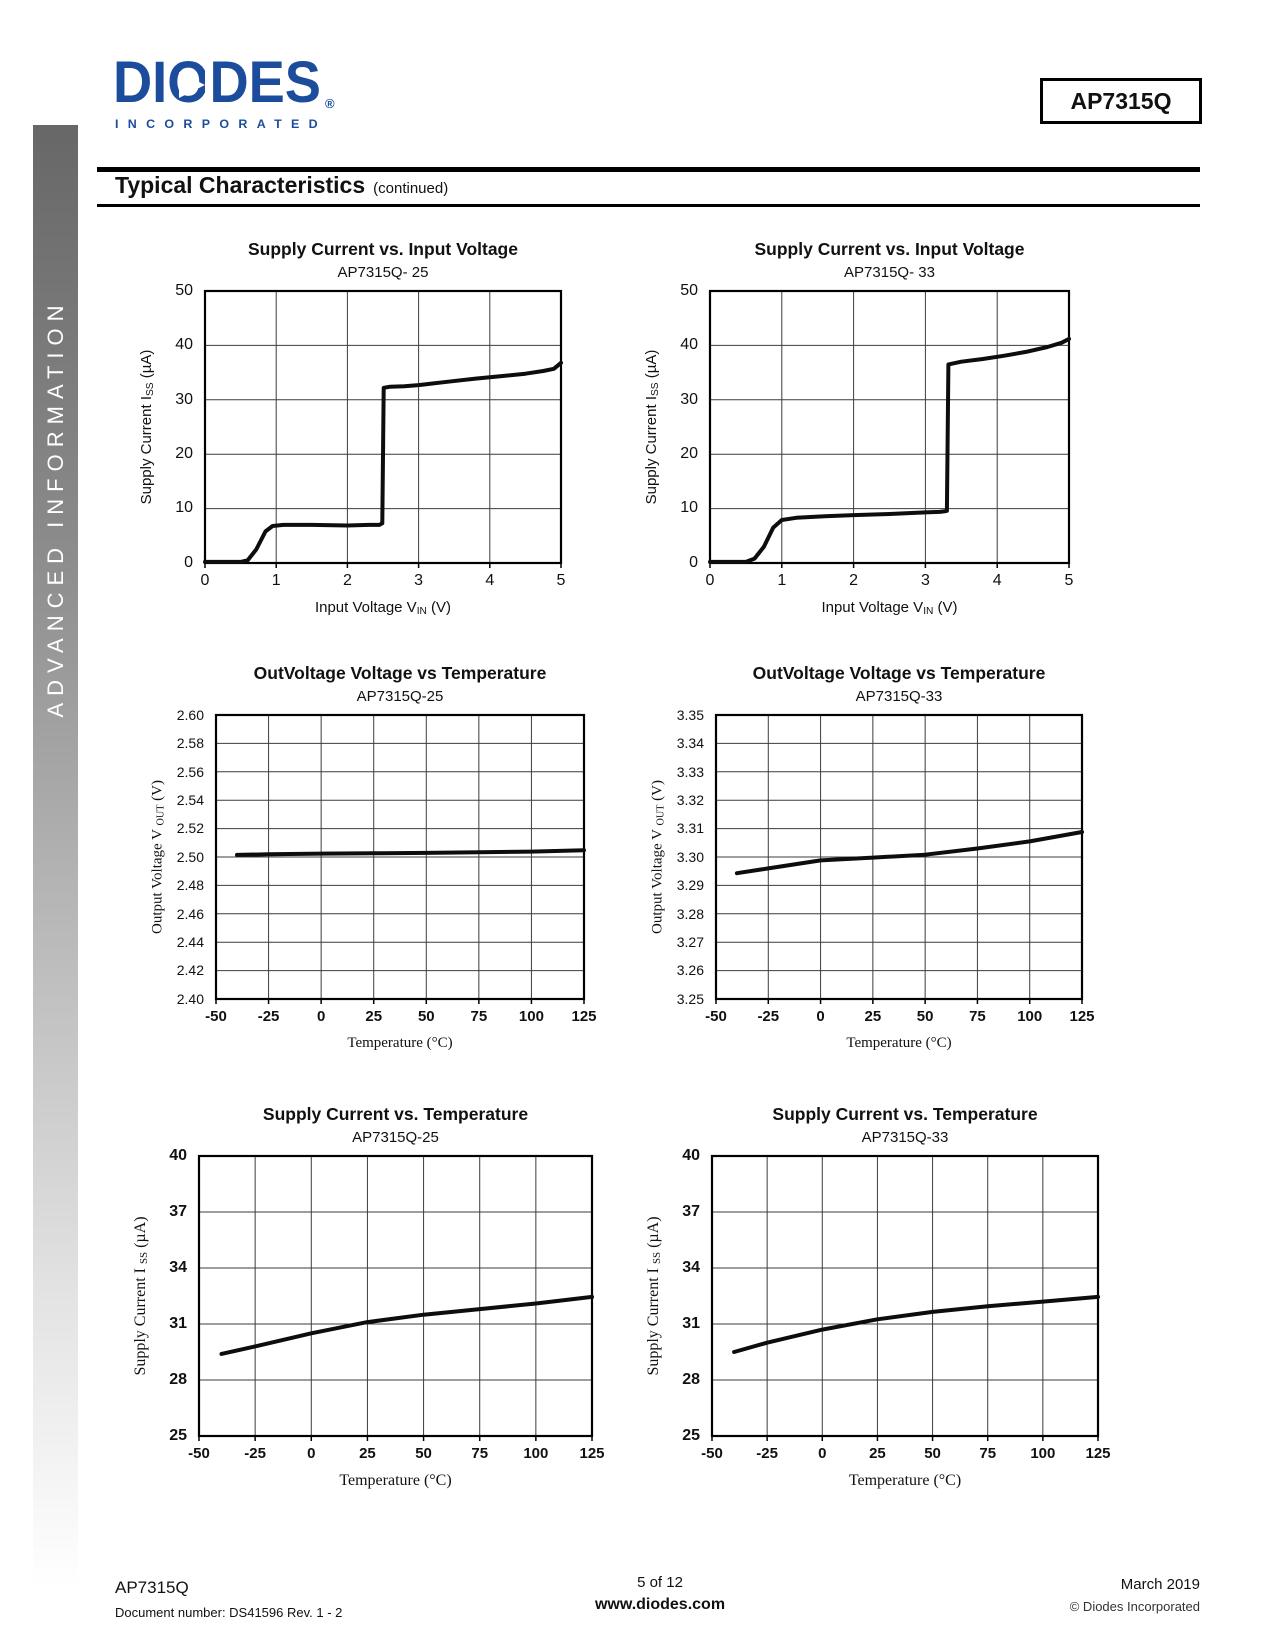 The image size is (1275, 1650). I want to click on x-tick-label: 4, so click(997, 580).